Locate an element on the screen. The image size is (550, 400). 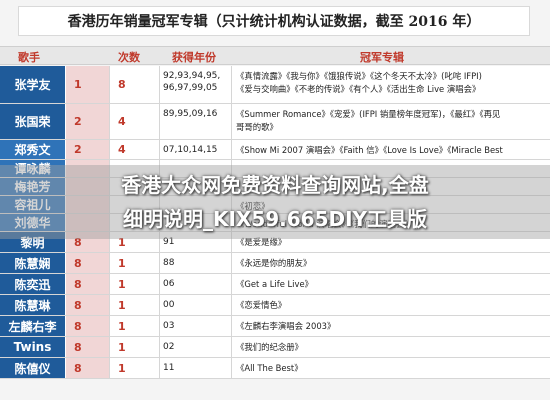
singer-name-cell: 陈僖仪 is located at coordinates (33, 368).